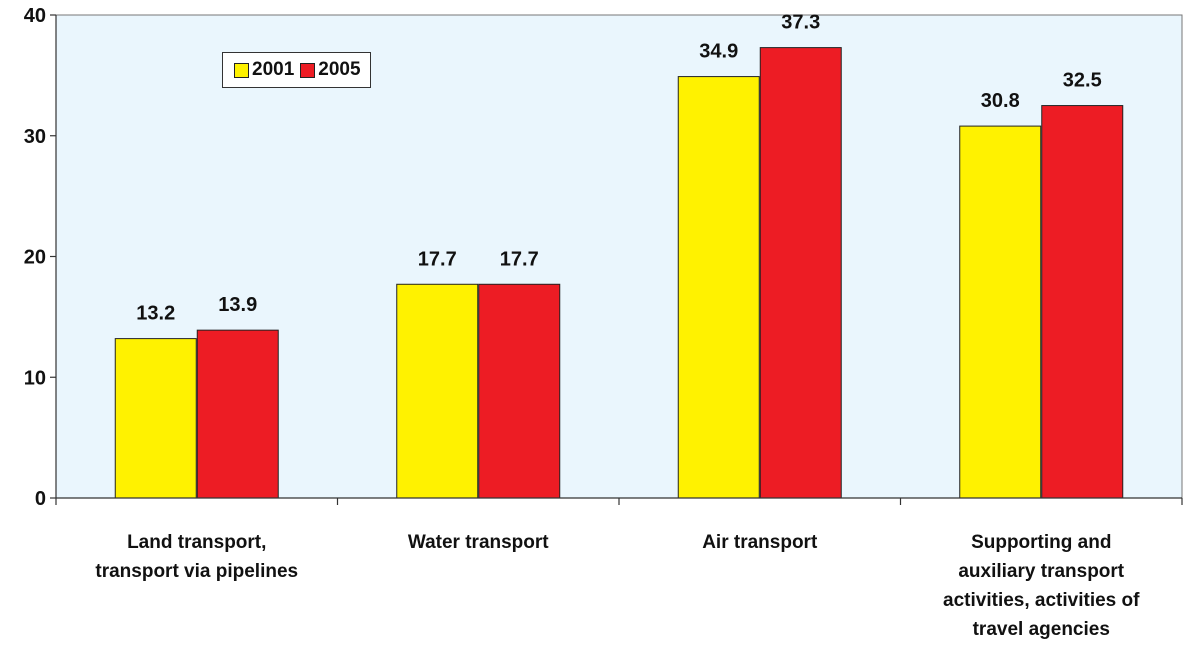 The width and height of the screenshot is (1183, 647). Describe the element at coordinates (1000, 101) in the screenshot. I see `data-label-2001: 30.8` at that location.